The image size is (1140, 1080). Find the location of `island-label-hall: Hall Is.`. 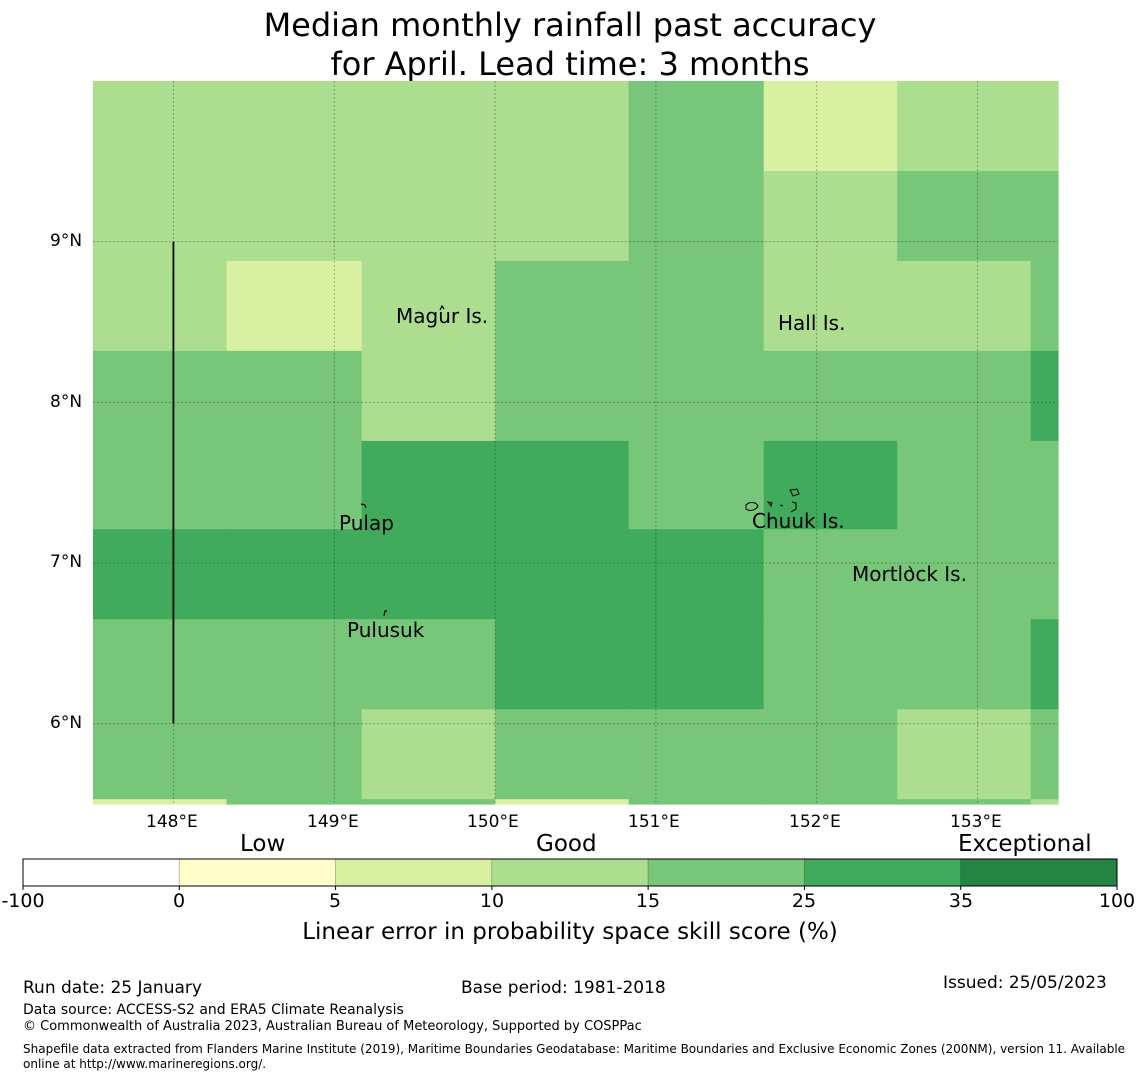

island-label-hall: Hall Is. is located at coordinates (812, 323).